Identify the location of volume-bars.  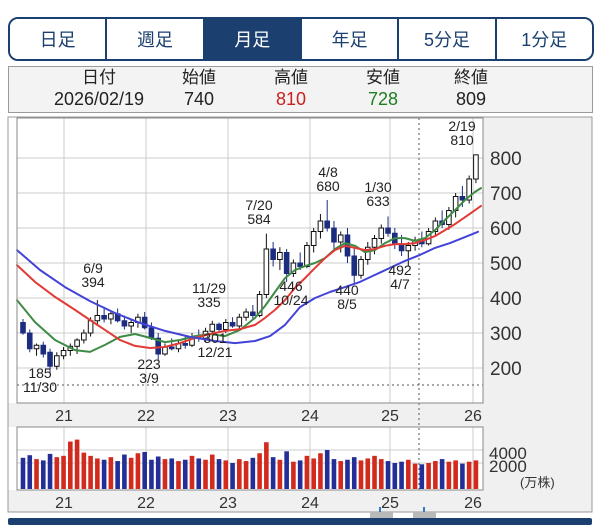
(249, 464).